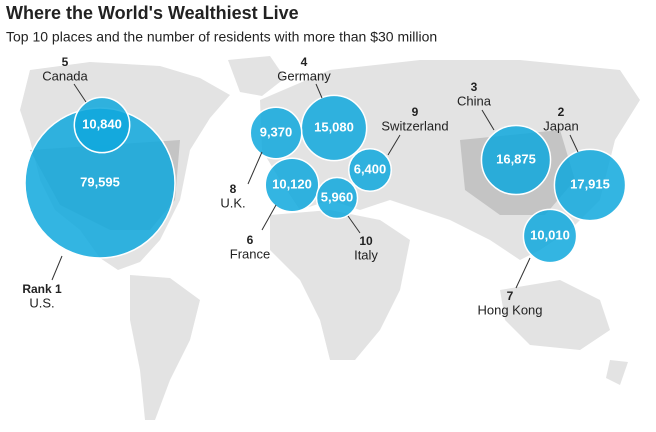 This screenshot has height=432, width=656. What do you see at coordinates (334, 126) in the screenshot?
I see `value-label: 15,080` at bounding box center [334, 126].